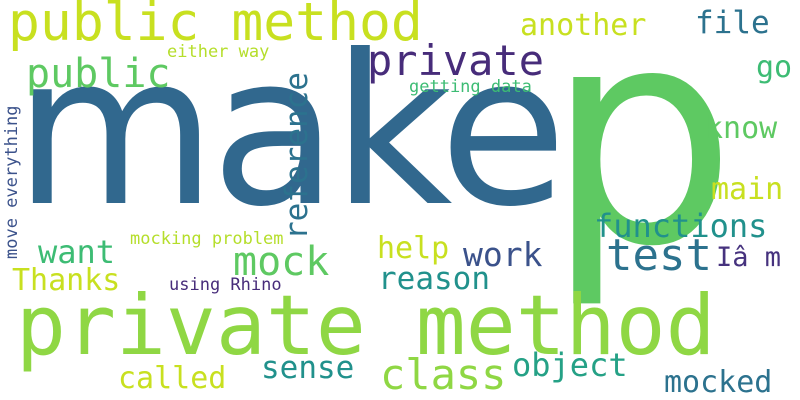 This screenshot has height=400, width=800. I want to click on word-either-way: either way, so click(218, 52).